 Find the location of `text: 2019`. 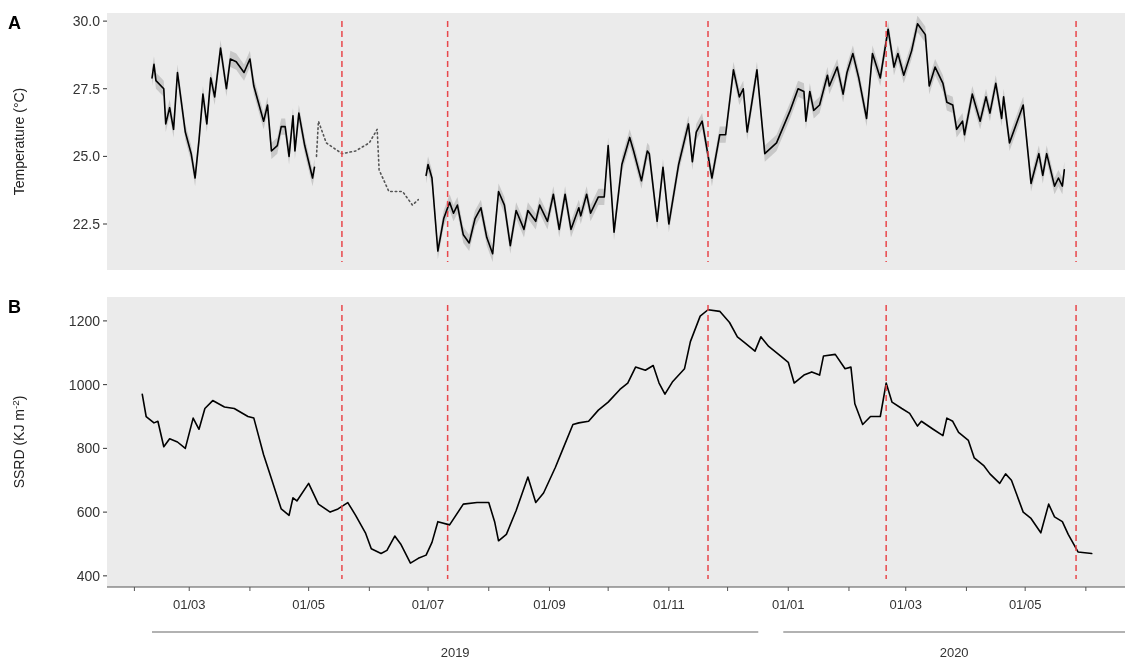

text: 2019 is located at coordinates (455, 652).